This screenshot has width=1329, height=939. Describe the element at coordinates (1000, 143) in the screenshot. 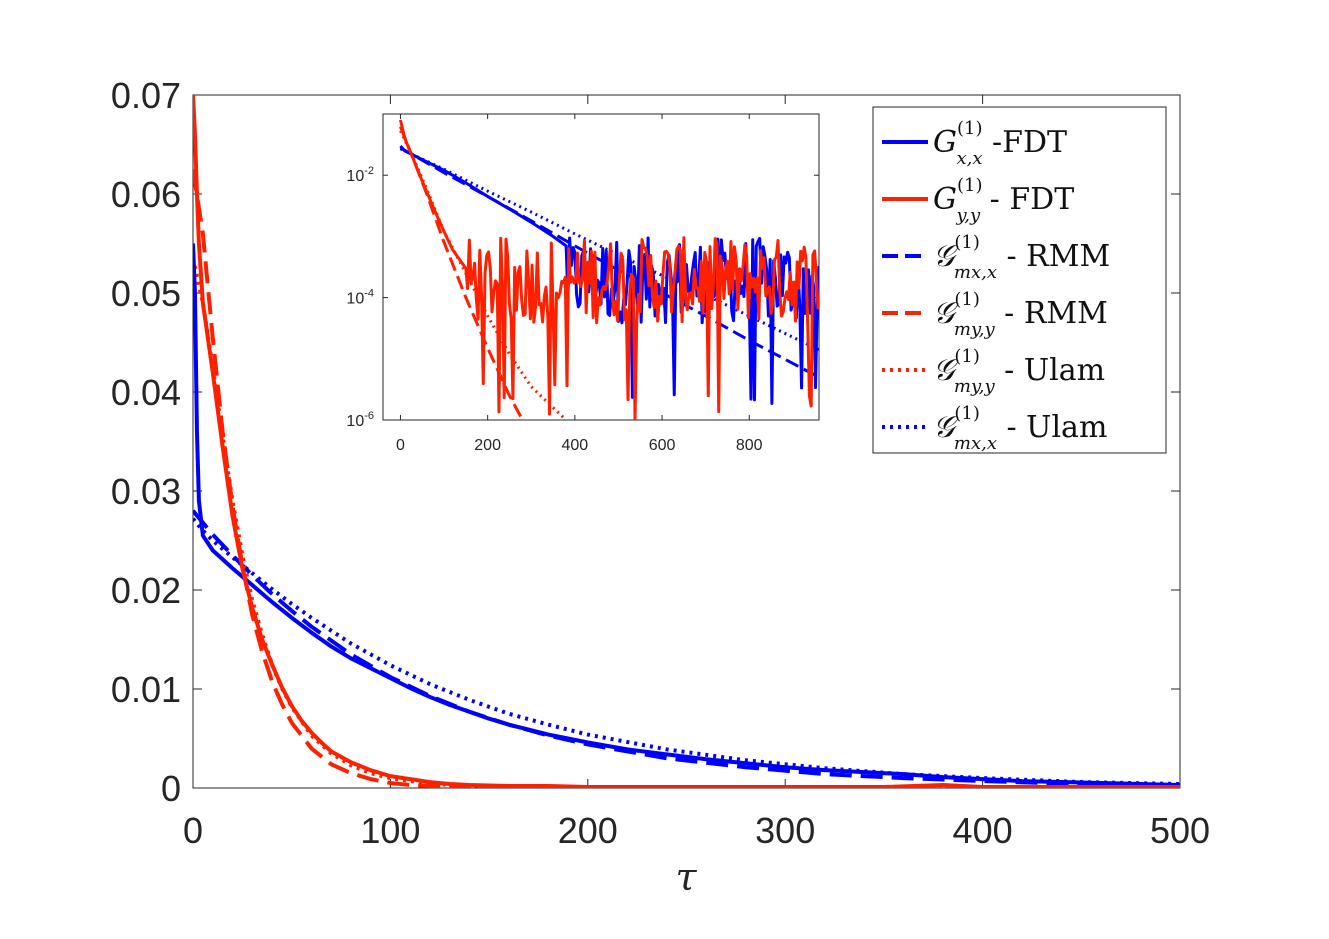

I see `legend-label-gxx_fdt: G(1) x,x -FDT` at that location.